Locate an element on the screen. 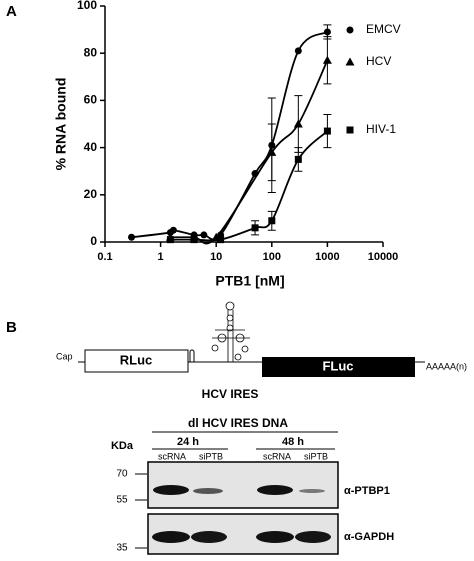 The image size is (474, 561). ires-label: HCV IRES is located at coordinates (230, 394).